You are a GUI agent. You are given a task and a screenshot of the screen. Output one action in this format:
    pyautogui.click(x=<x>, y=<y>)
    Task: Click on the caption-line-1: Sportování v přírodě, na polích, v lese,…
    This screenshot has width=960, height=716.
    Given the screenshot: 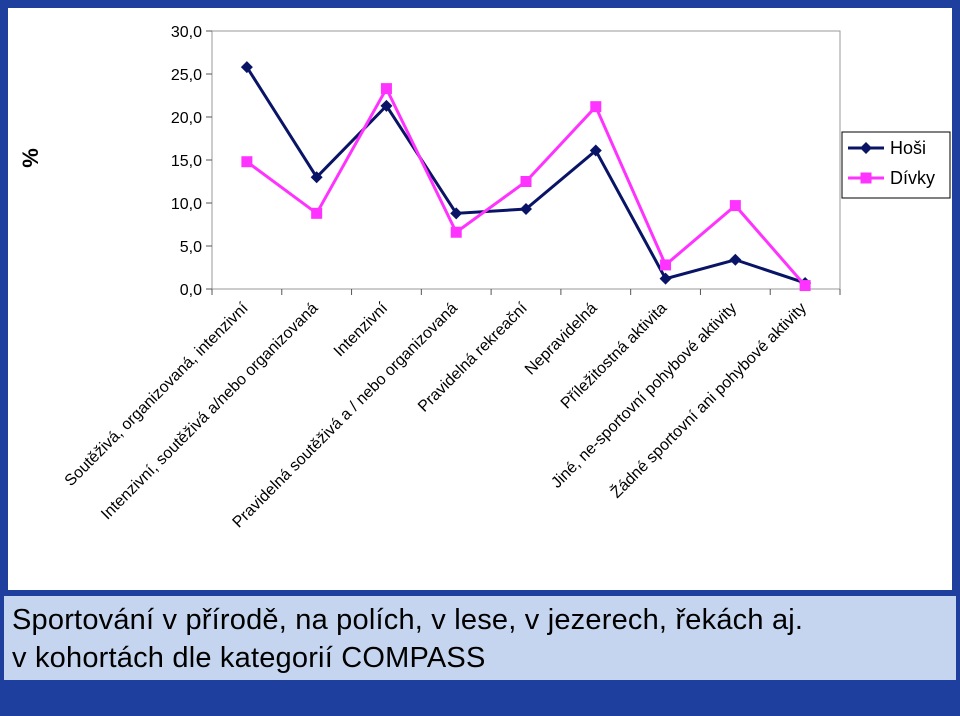 What is the action you would take?
    pyautogui.click(x=408, y=620)
    